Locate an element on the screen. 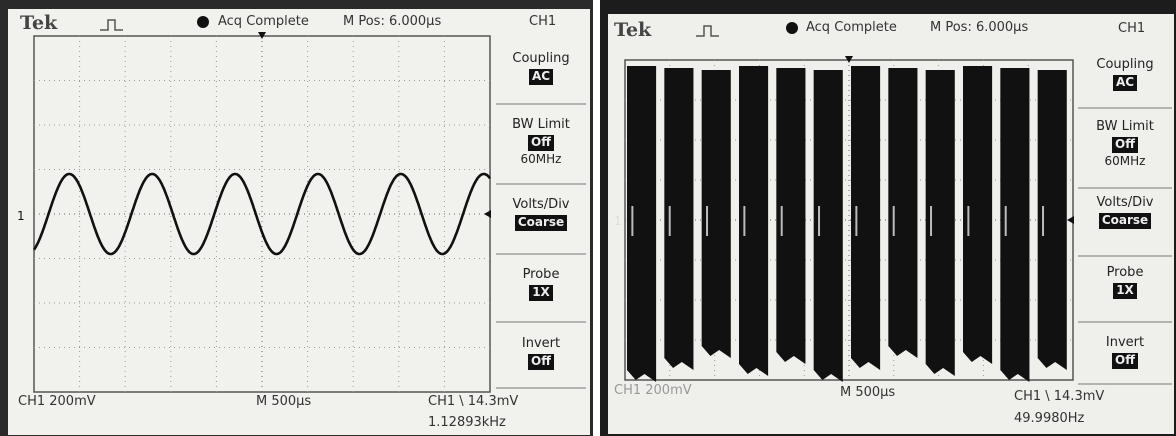 The image size is (1176, 436). frequency-readout: 49.9980Hz is located at coordinates (1049, 418).